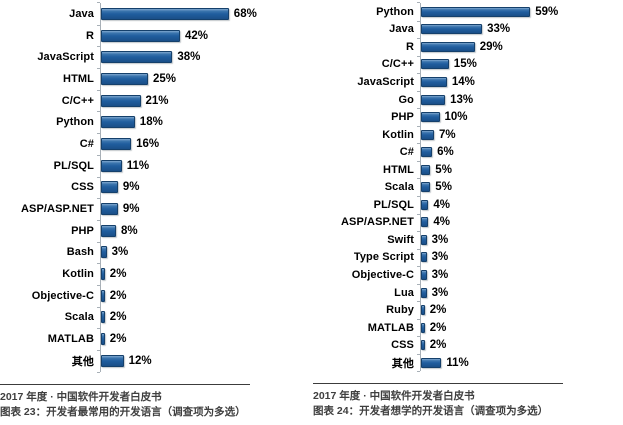 The width and height of the screenshot is (623, 425). What do you see at coordinates (197, 35) in the screenshot?
I see `value-label: 42%` at bounding box center [197, 35].